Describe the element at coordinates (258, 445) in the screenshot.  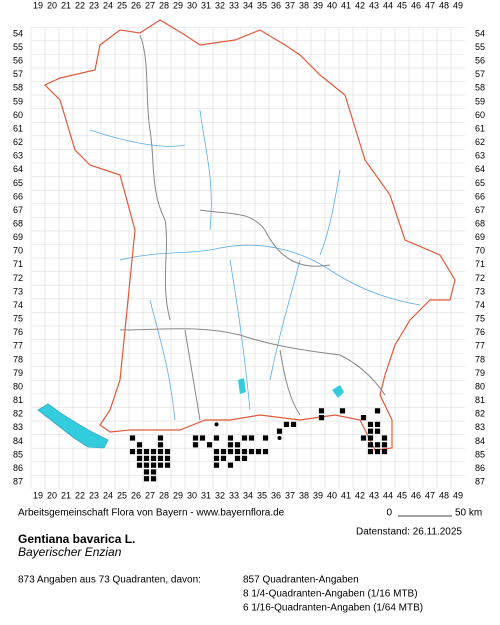
I see `records` at that location.